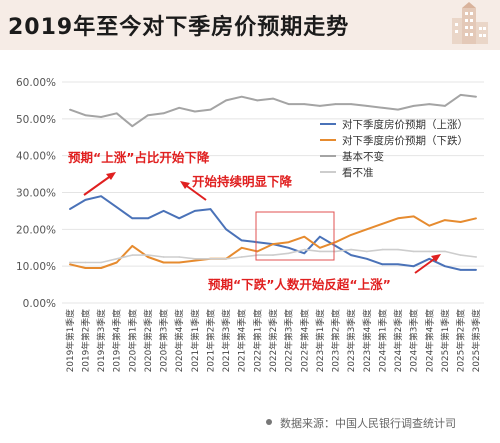  Describe the element at coordinates (36, 157) in the screenshot. I see `y-tick-label: 40.00%` at that location.